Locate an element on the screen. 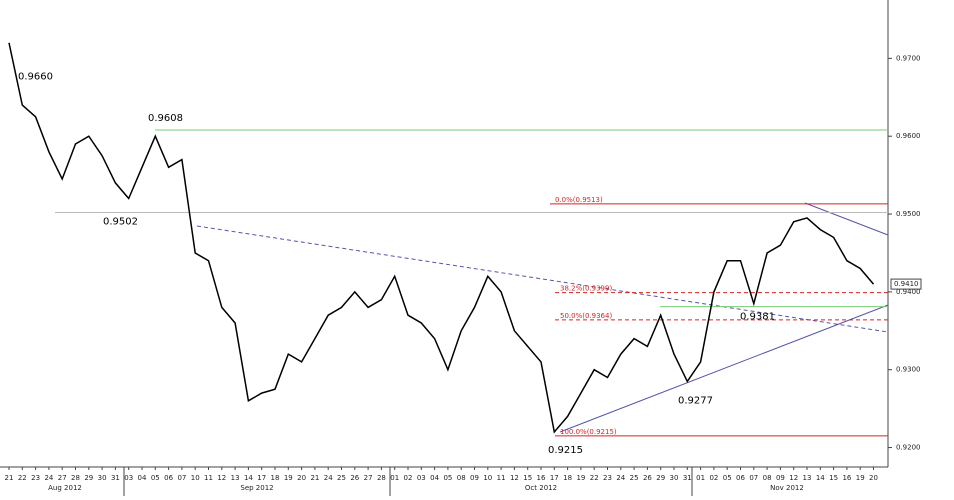 Image resolution: width=954 pixels, height=500 pixels. level-label: 38.2%(0.9399) is located at coordinates (586, 289).